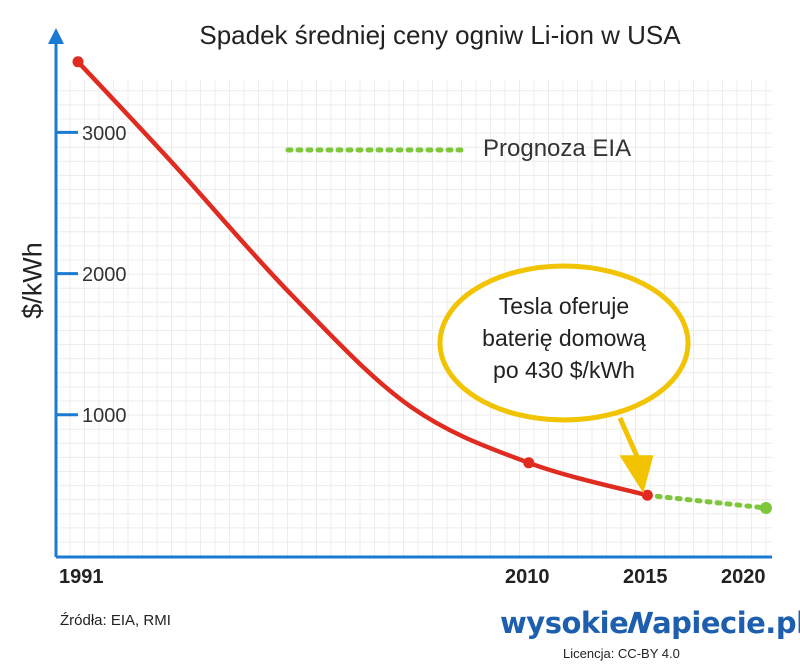 The width and height of the screenshot is (800, 666). Describe the element at coordinates (706, 501) in the screenshot. I see `forecast-series-line` at that location.